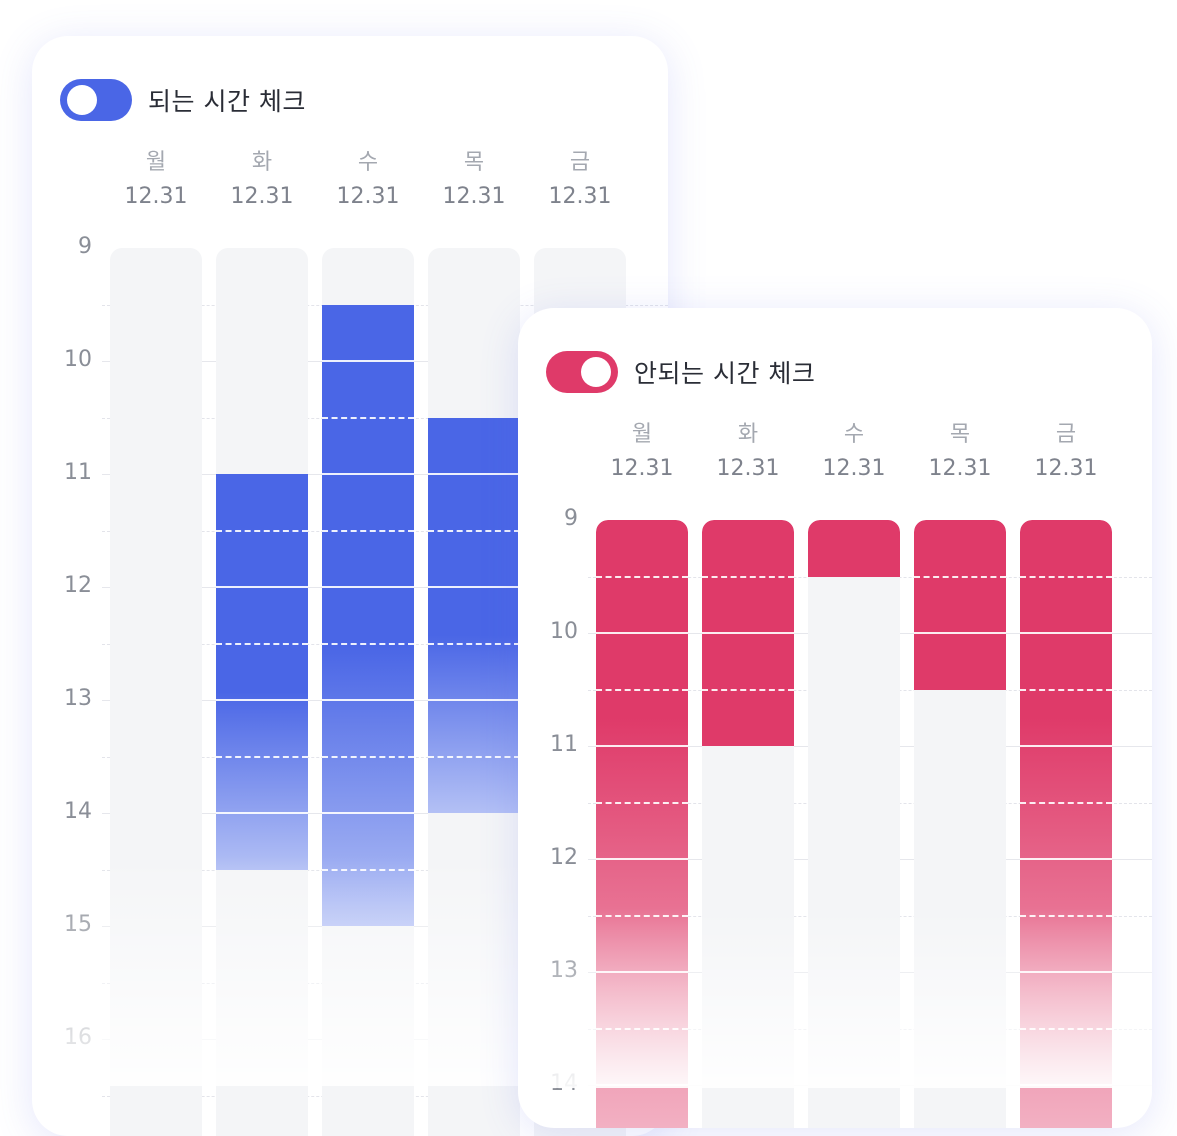 The image size is (1177, 1136). What do you see at coordinates (78, 811) in the screenshot?
I see `hour-tick-label: 14` at bounding box center [78, 811].